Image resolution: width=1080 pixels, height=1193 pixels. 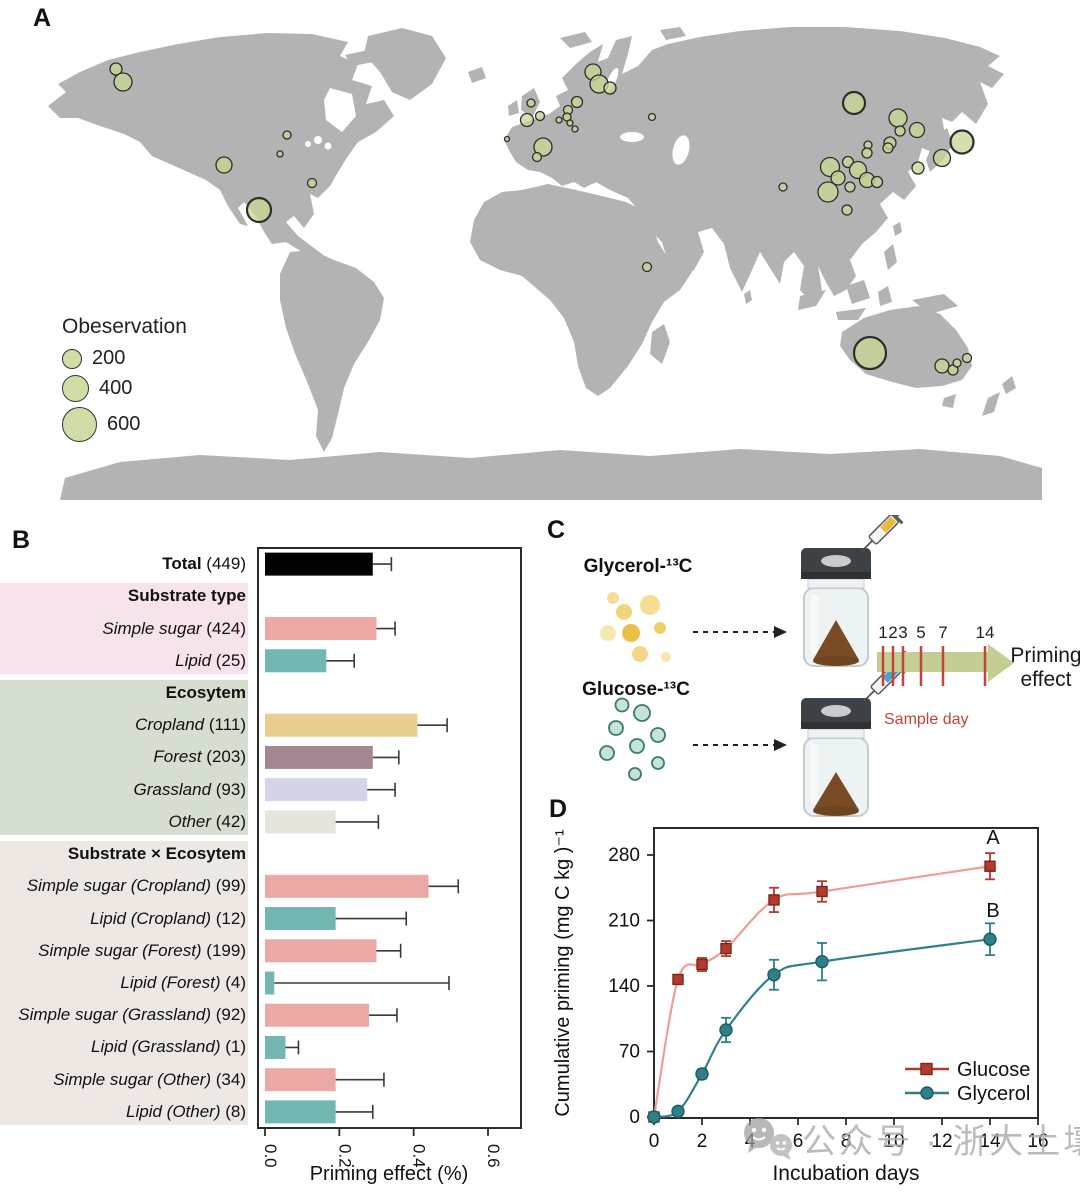 I want to click on legend-size-circle, so click(x=75, y=388).